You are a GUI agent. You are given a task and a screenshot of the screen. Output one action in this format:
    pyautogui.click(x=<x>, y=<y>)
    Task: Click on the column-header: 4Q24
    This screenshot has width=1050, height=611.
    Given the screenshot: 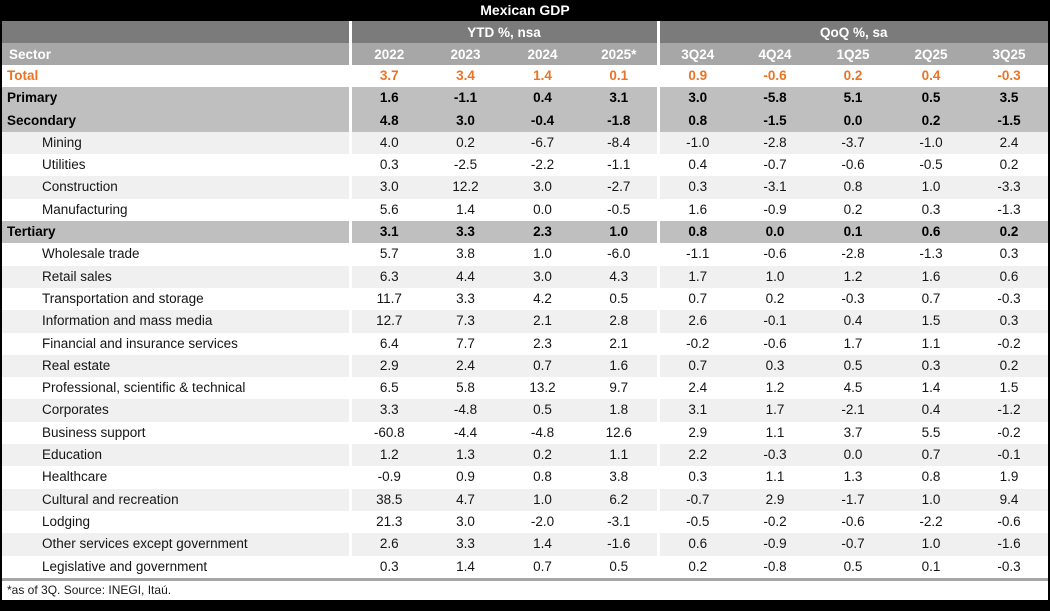 What is the action you would take?
    pyautogui.click(x=775, y=54)
    